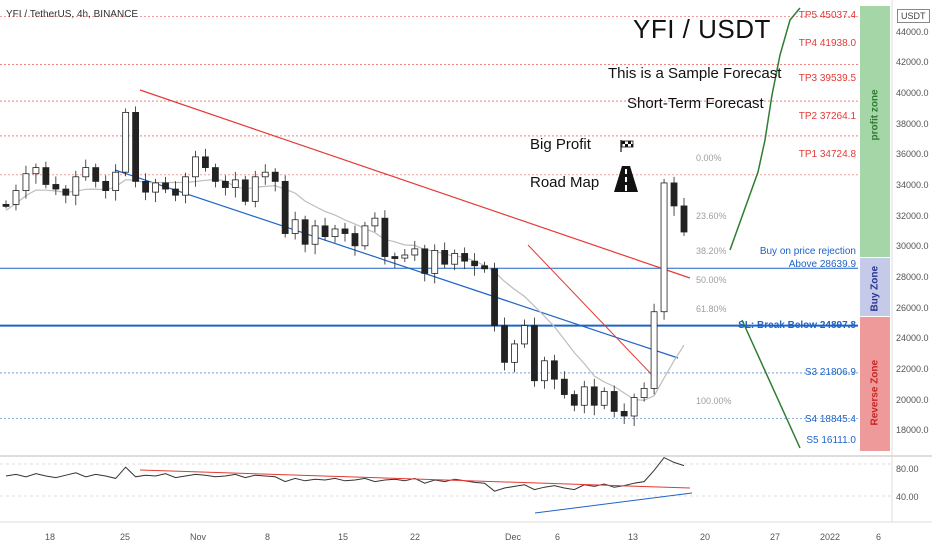 The image size is (932, 550). I want to click on reverse-zone-label: Reverse Zone, so click(875, 392).